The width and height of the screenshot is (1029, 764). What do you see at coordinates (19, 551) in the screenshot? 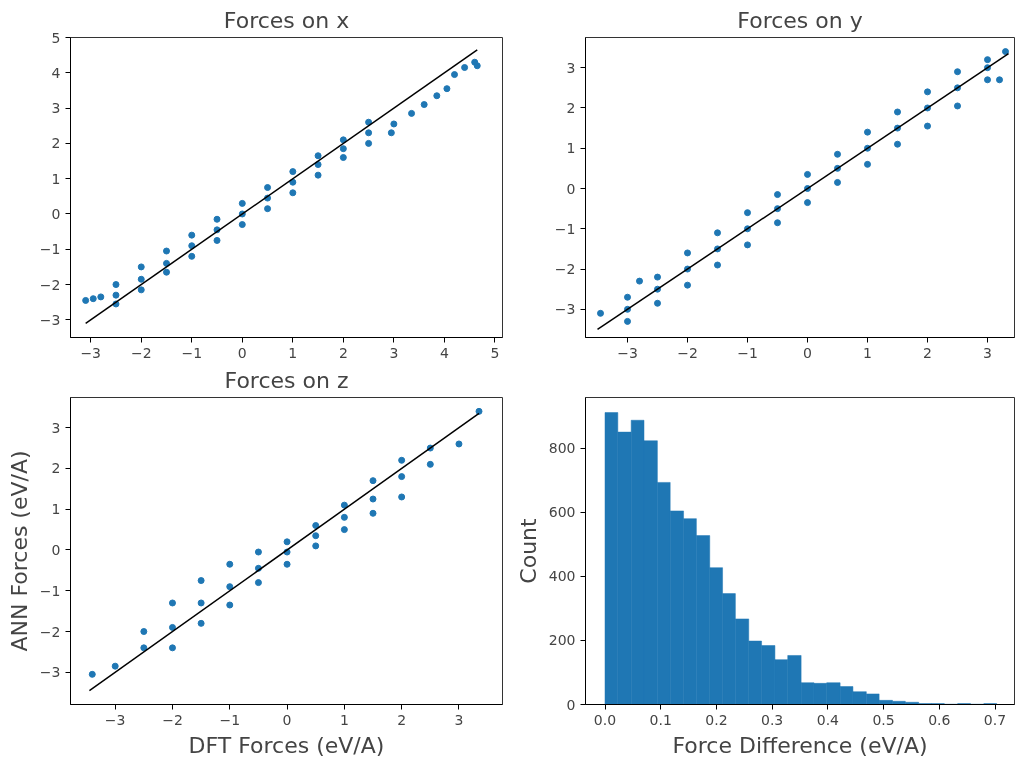
I see `y-axis-title: ANN Forces (eV/A)` at bounding box center [19, 551].